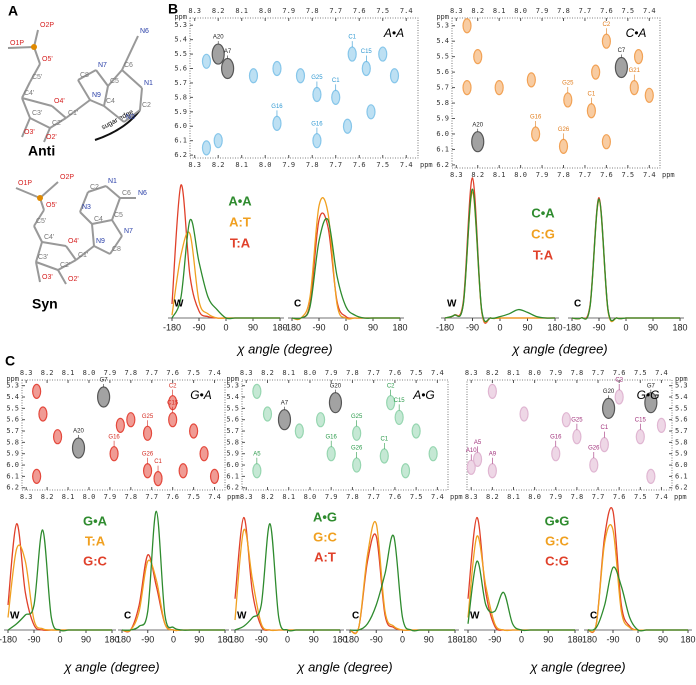 The image size is (696, 685). Describe the element at coordinates (609, 392) in the screenshot. I see `peak-label: G20` at that location.